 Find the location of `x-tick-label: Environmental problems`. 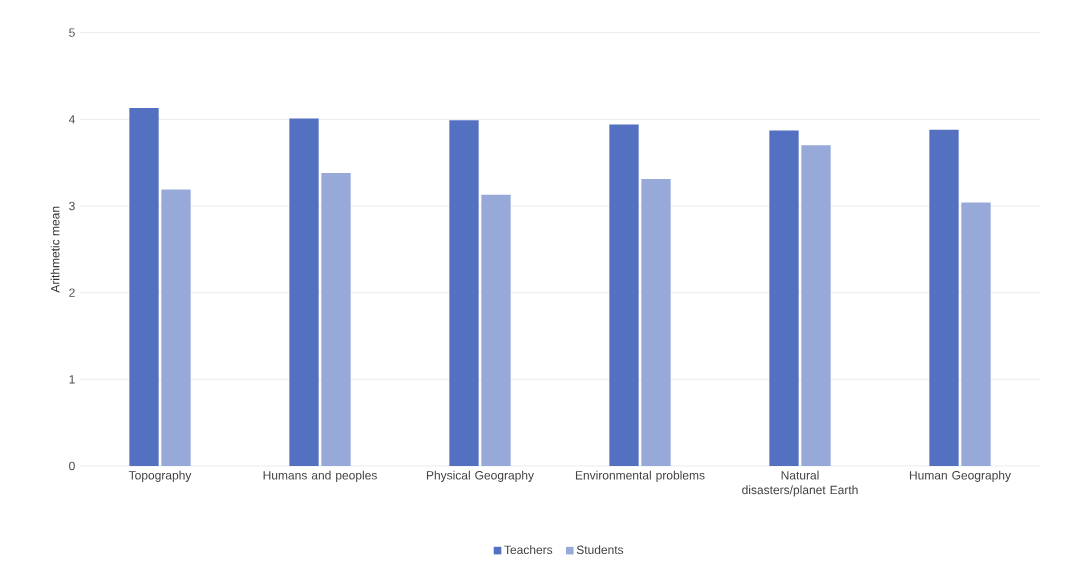

x-tick-label: Environmental problems is located at coordinates (640, 476).